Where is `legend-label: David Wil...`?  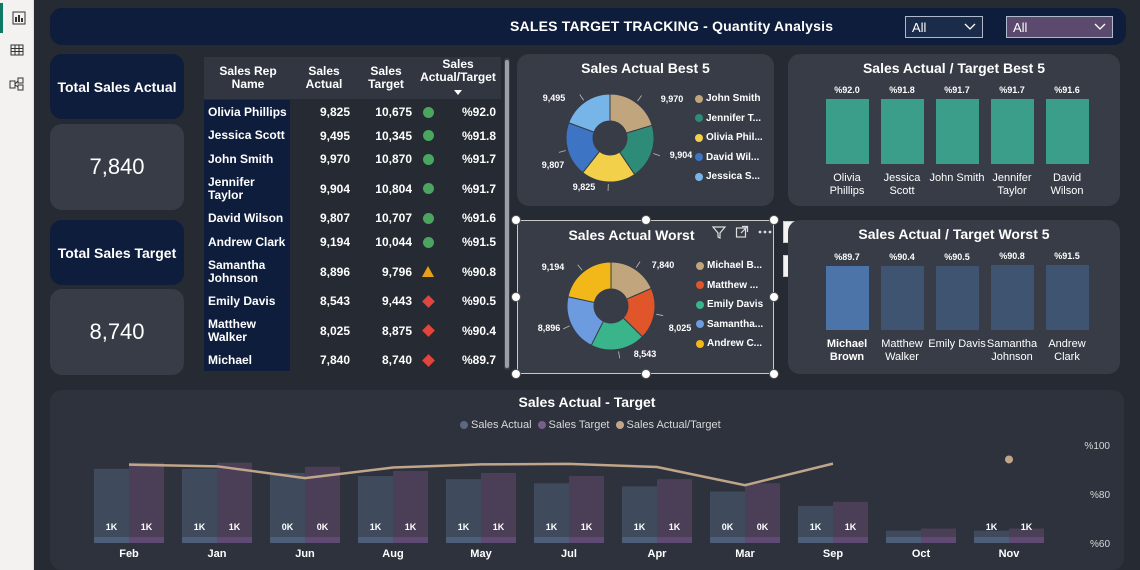
legend-label: David Wil... is located at coordinates (733, 157).